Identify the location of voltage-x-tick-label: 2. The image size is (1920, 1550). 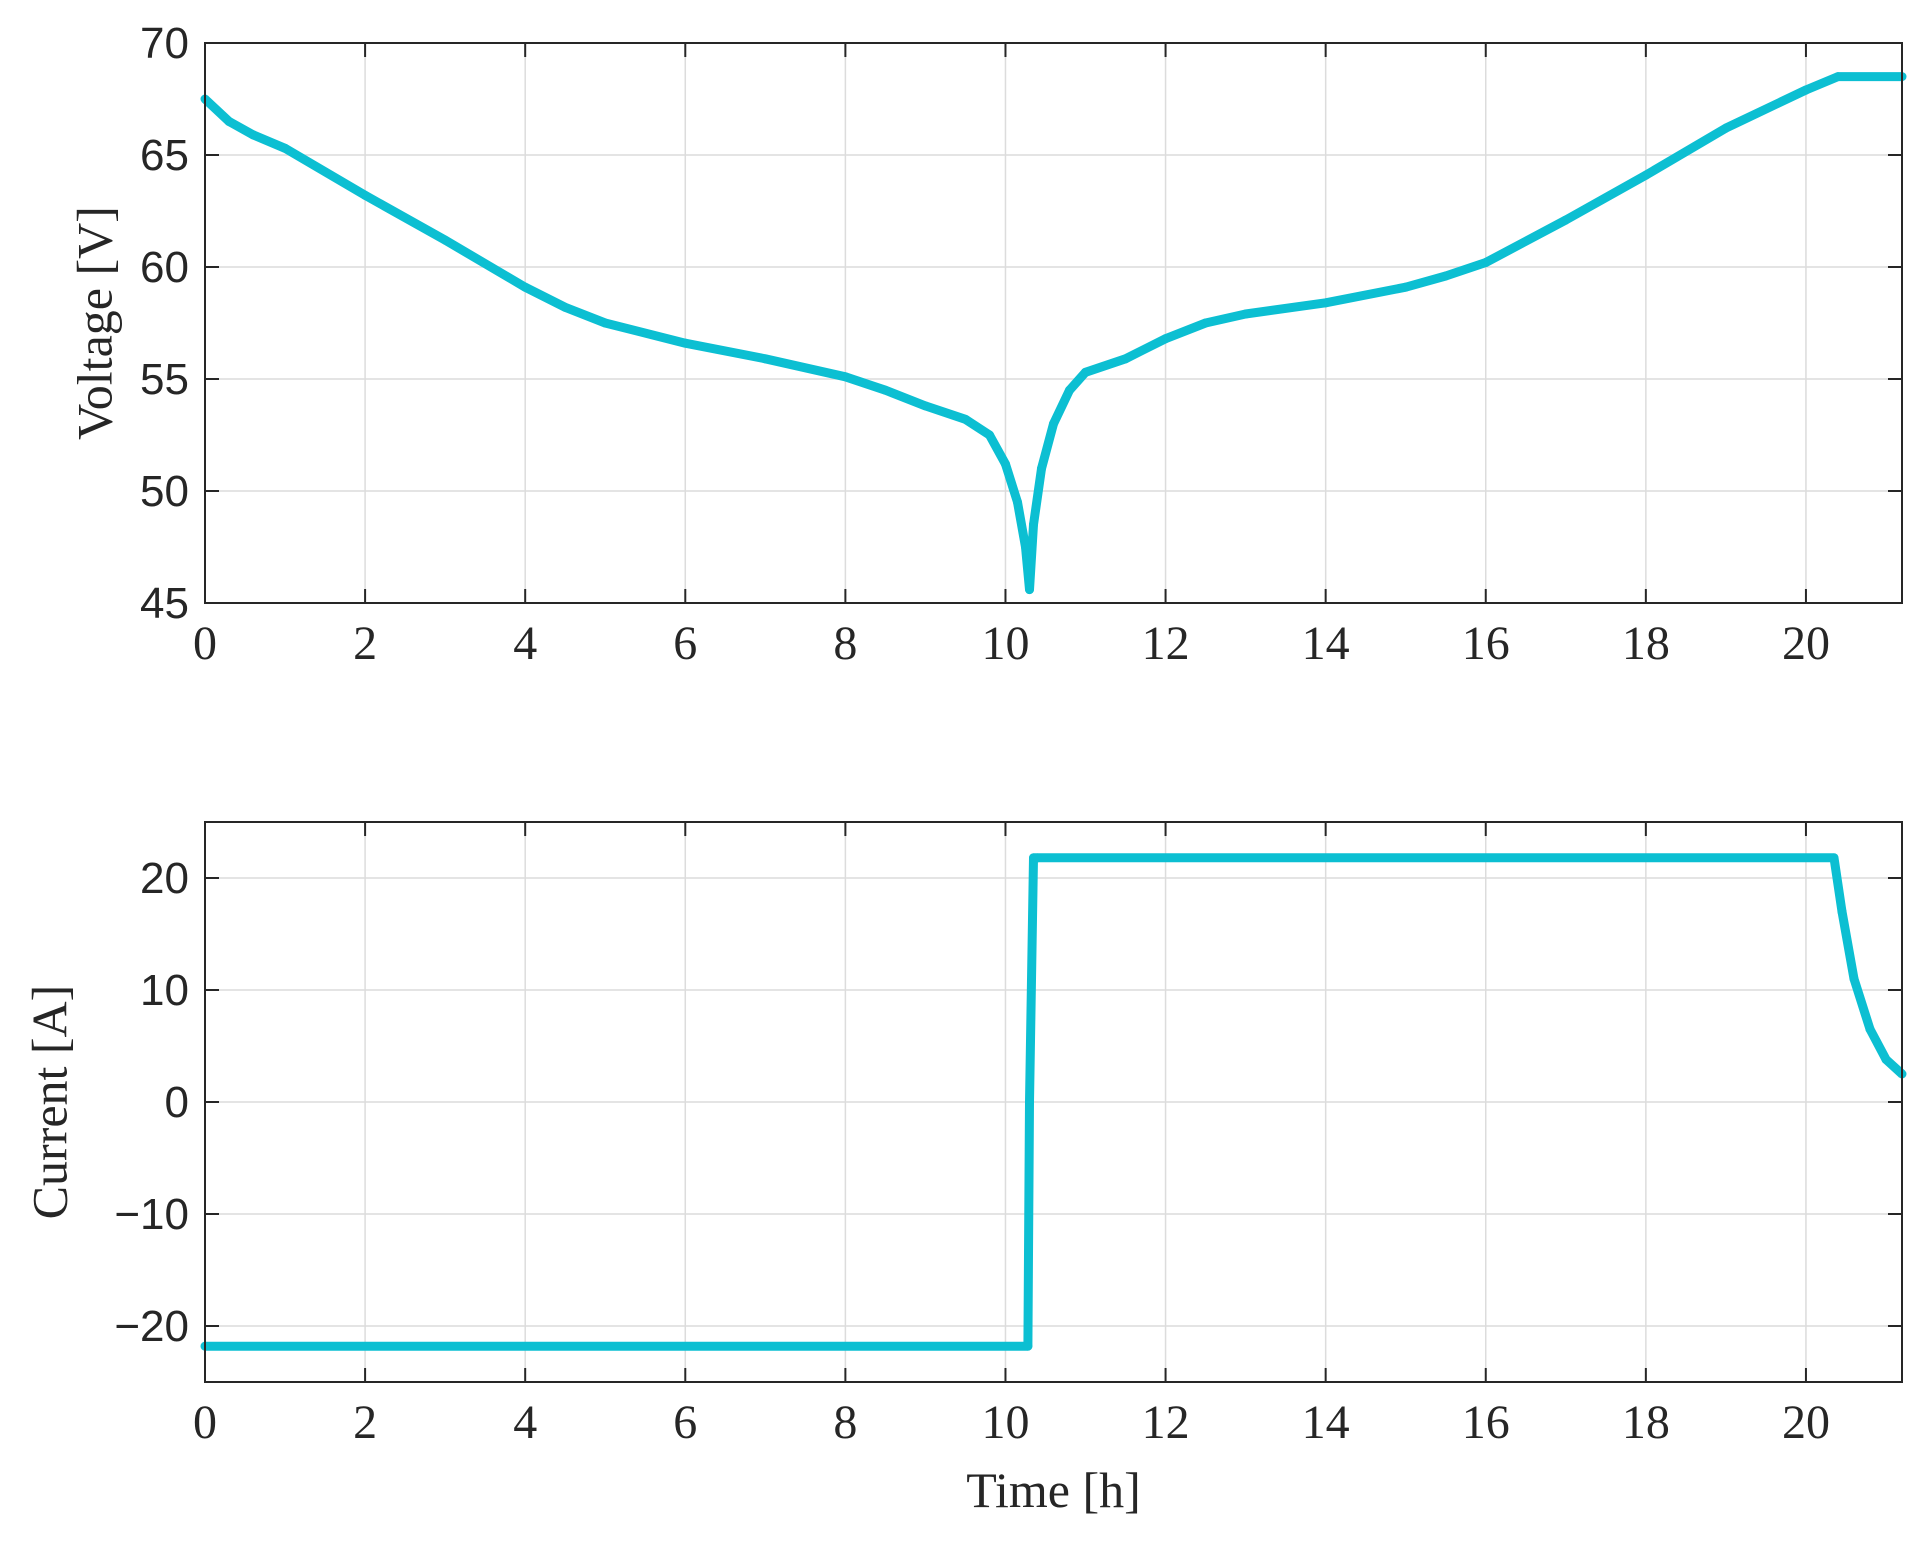
(365, 643).